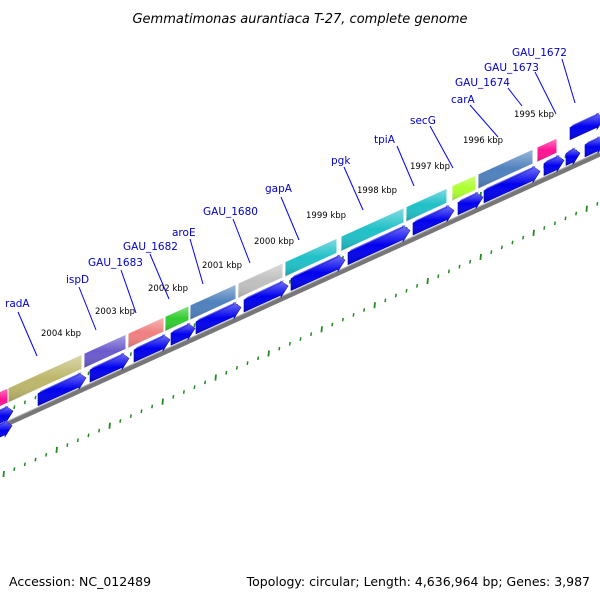 This screenshot has width=600, height=600. I want to click on gene-label: carA, so click(463, 100).